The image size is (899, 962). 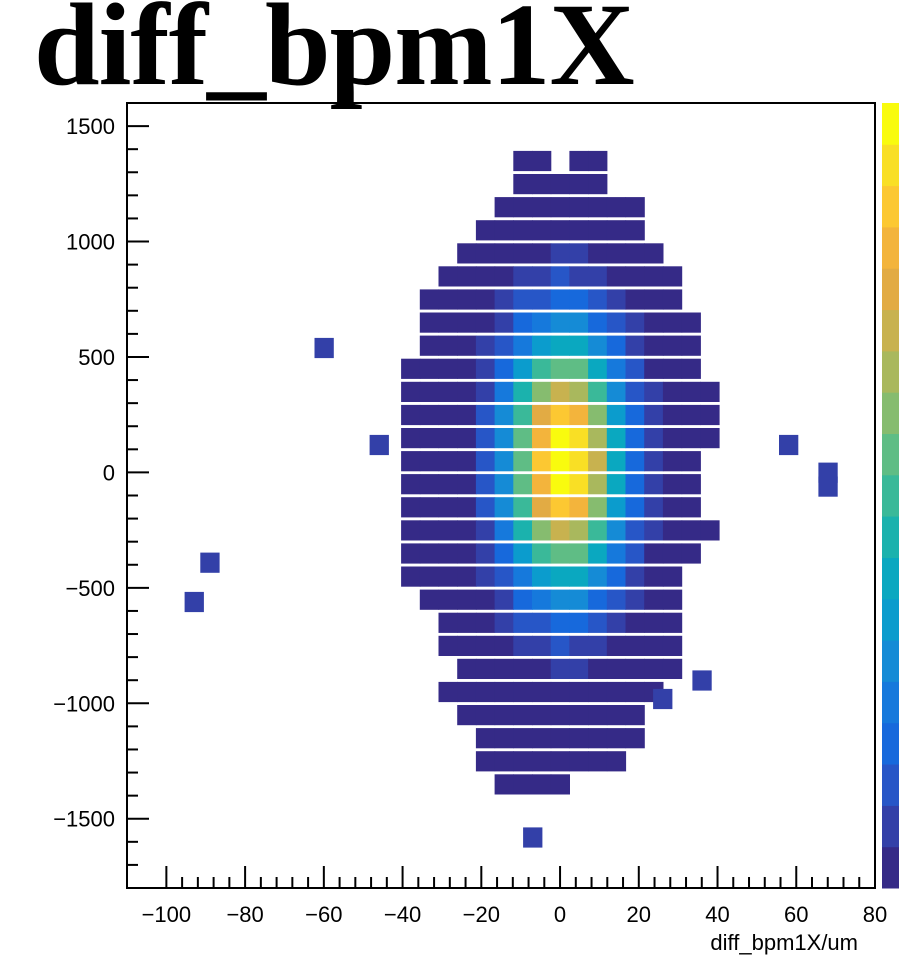 What do you see at coordinates (96, 357) in the screenshot?
I see `y-tick-label: 500` at bounding box center [96, 357].